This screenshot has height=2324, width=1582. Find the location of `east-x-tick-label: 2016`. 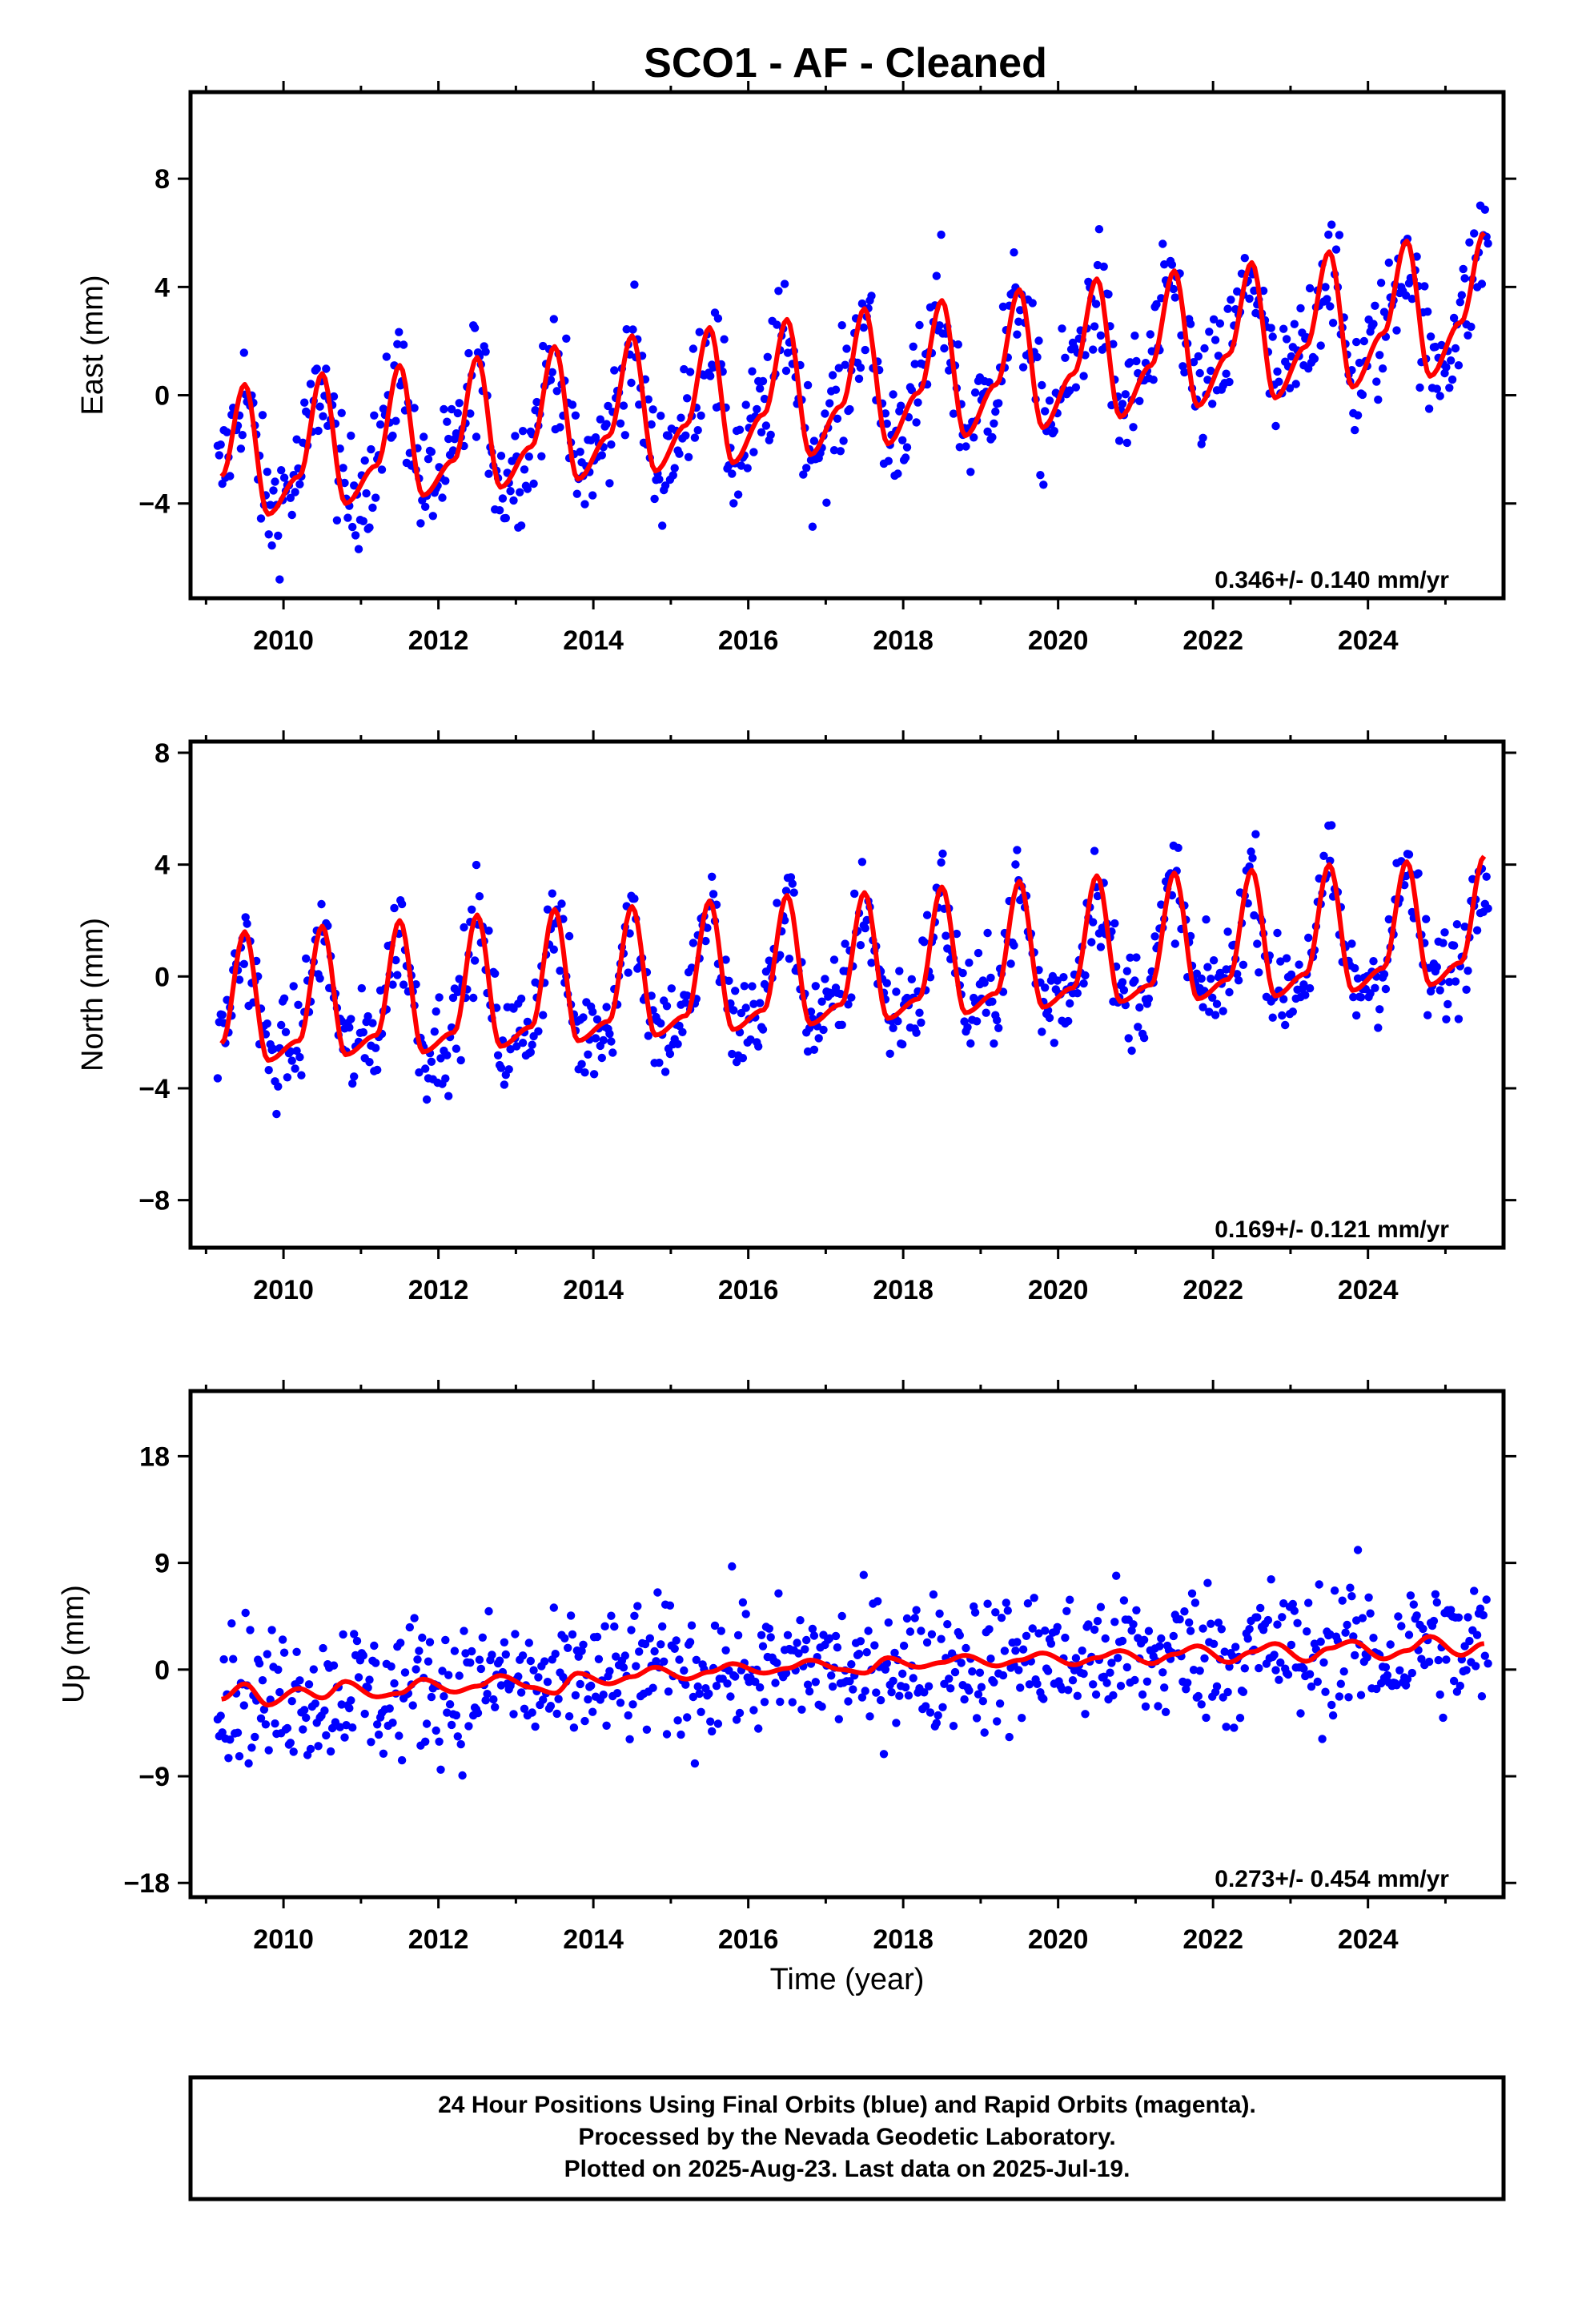

east-x-tick-label: 2016 is located at coordinates (749, 640).